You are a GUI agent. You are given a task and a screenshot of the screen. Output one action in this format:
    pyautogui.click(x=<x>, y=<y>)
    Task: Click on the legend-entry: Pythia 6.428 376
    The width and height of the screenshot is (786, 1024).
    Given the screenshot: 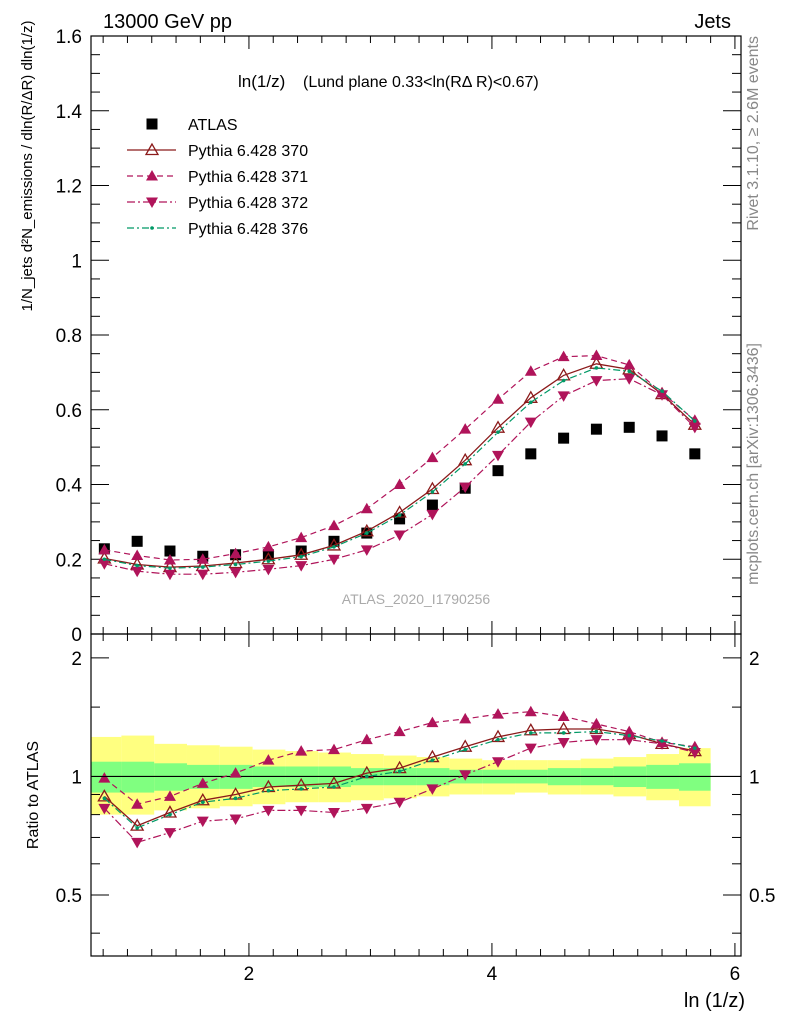 What is the action you would take?
    pyautogui.click(x=217, y=229)
    